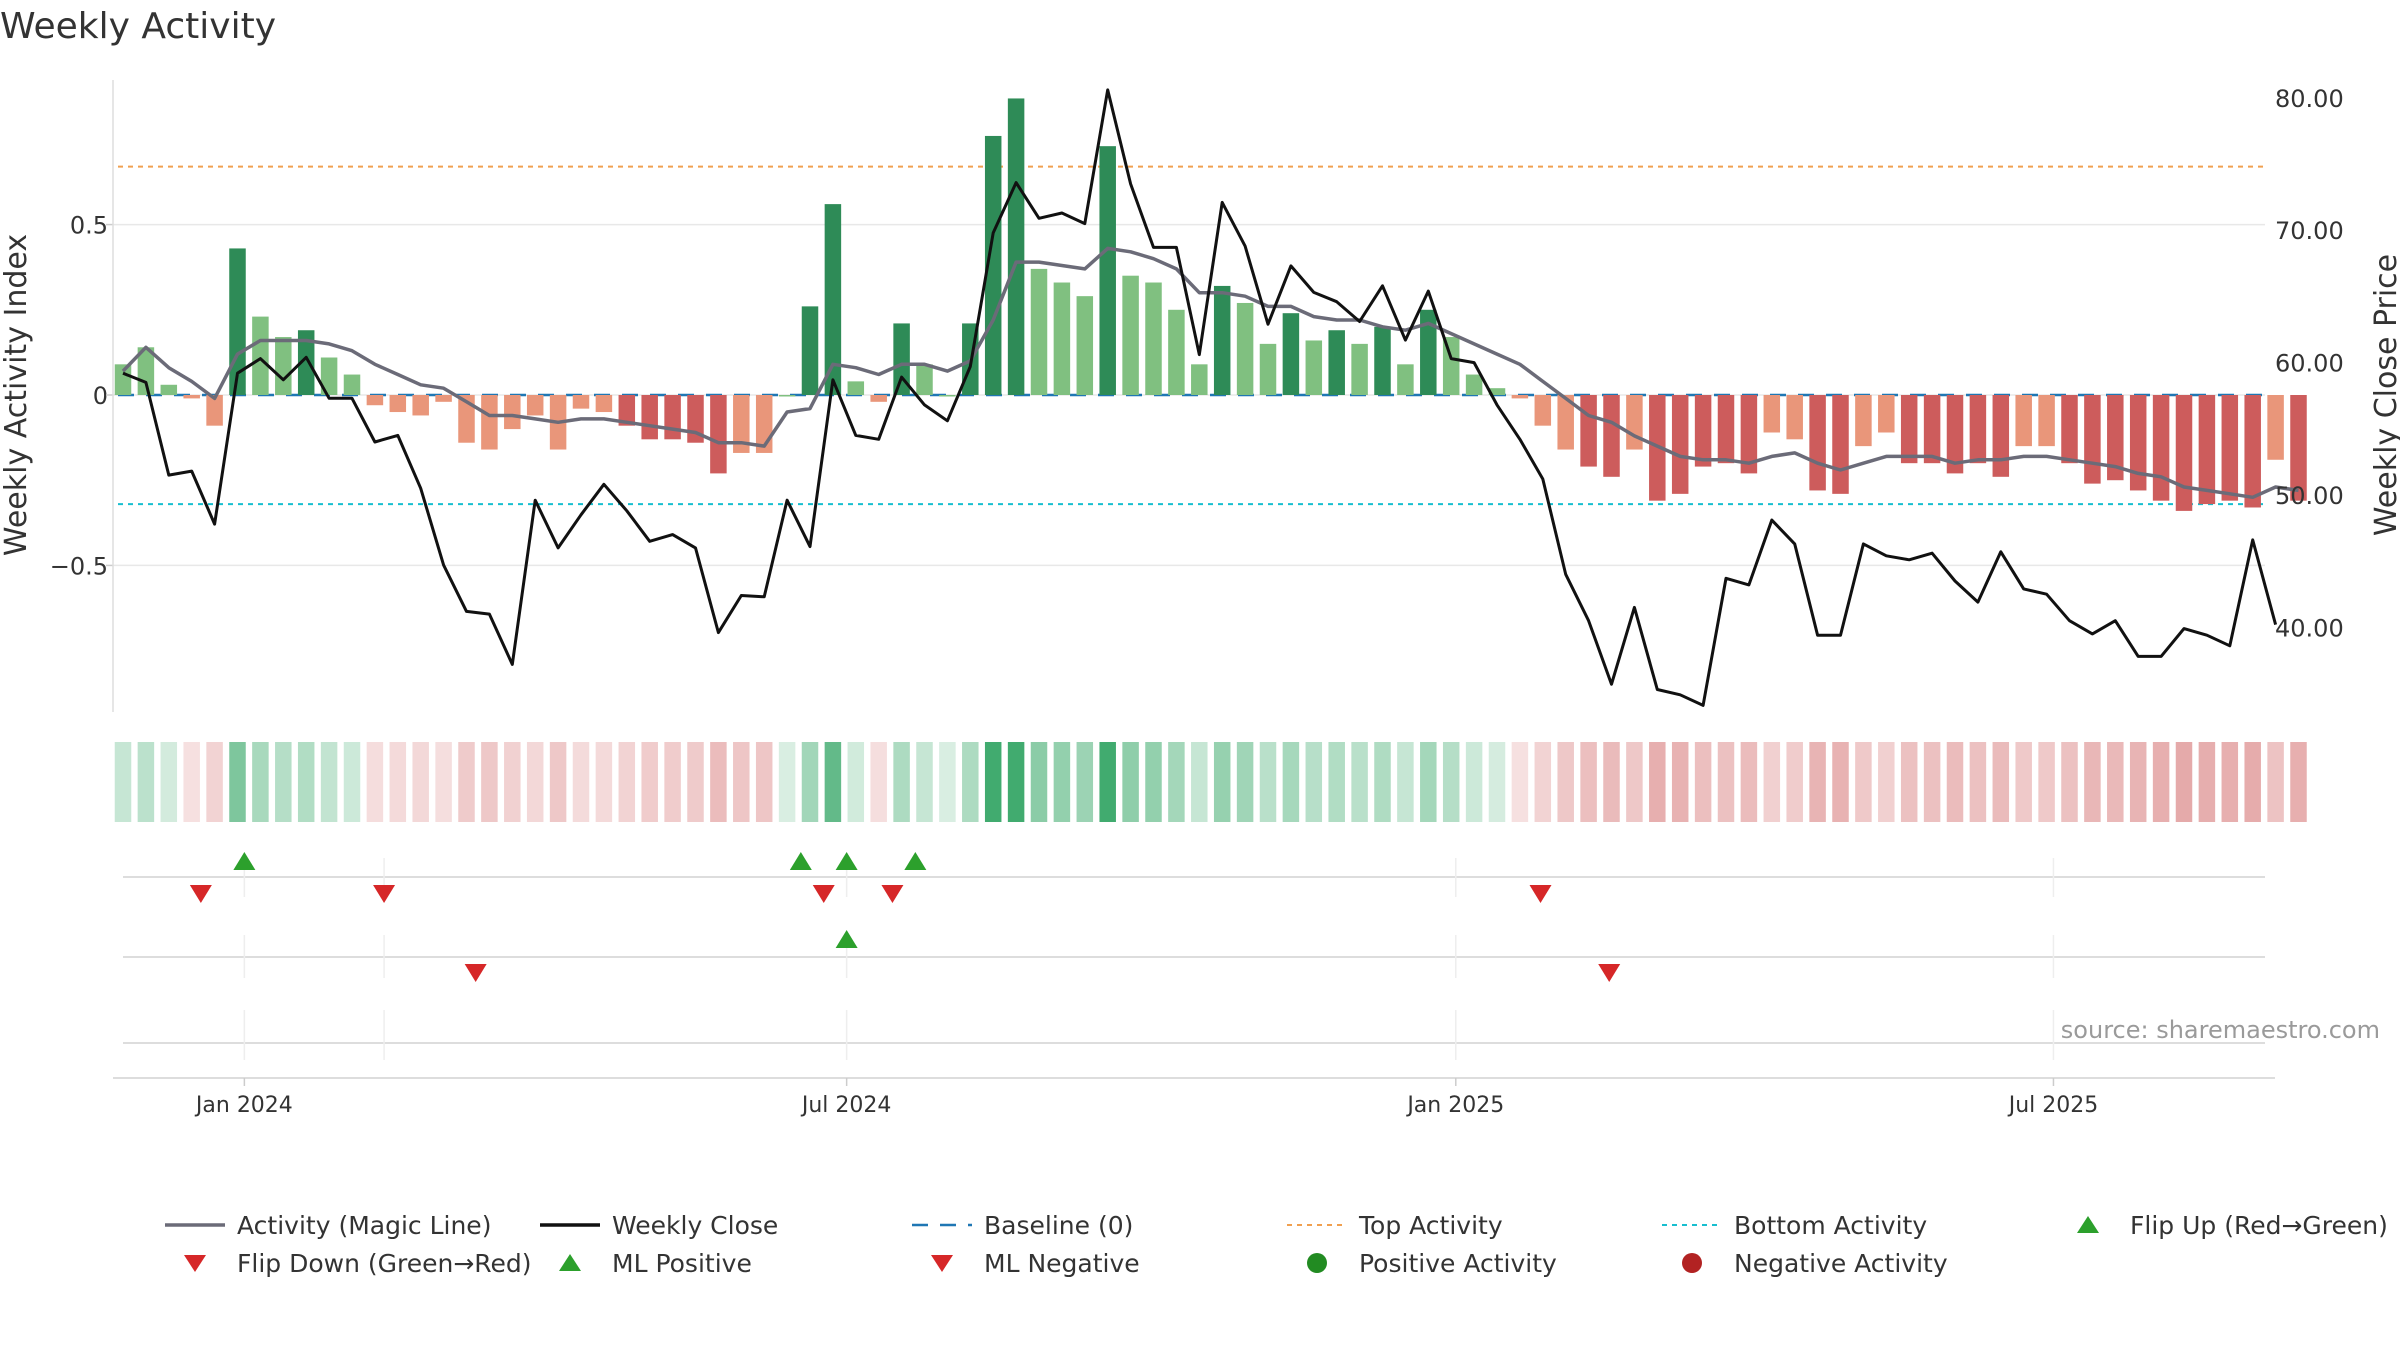 The width and height of the screenshot is (2400, 1350). I want to click on y-right-tick-label: 40.00, so click(2309, 628).